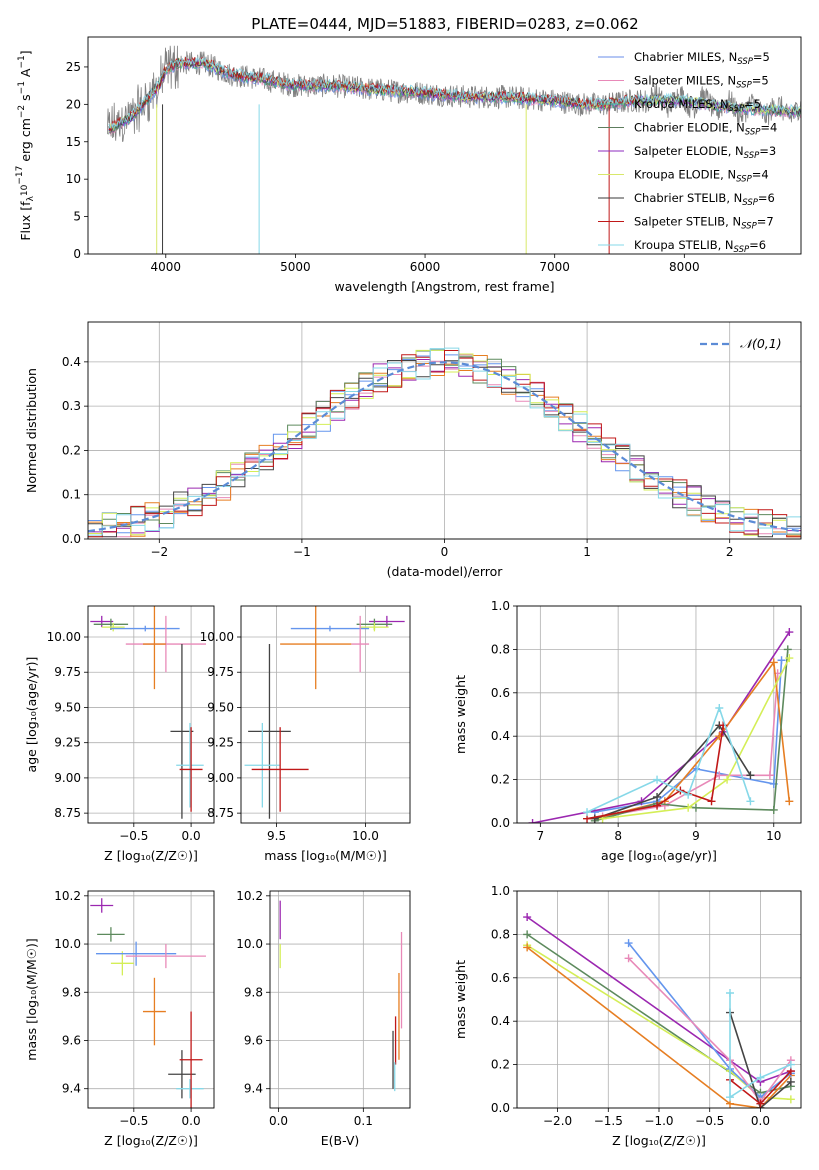 The width and height of the screenshot is (819, 1170). Describe the element at coordinates (253, 1040) in the screenshot. I see `y-tick-label: 9.6` at that location.